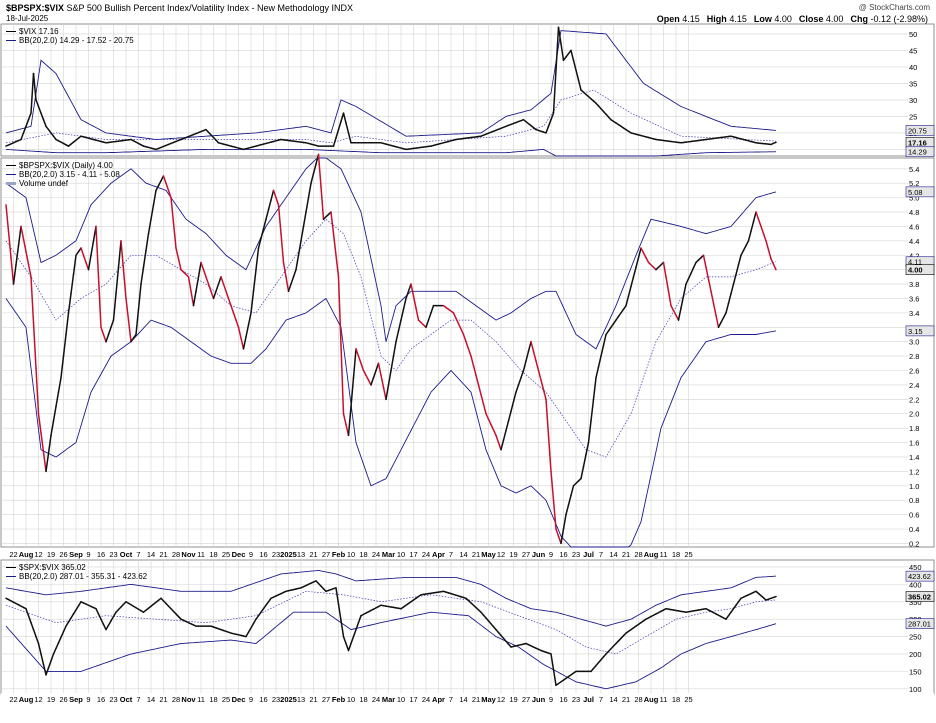 This screenshot has width=936, height=723. I want to click on x-tick-label: Oct, so click(126, 554).